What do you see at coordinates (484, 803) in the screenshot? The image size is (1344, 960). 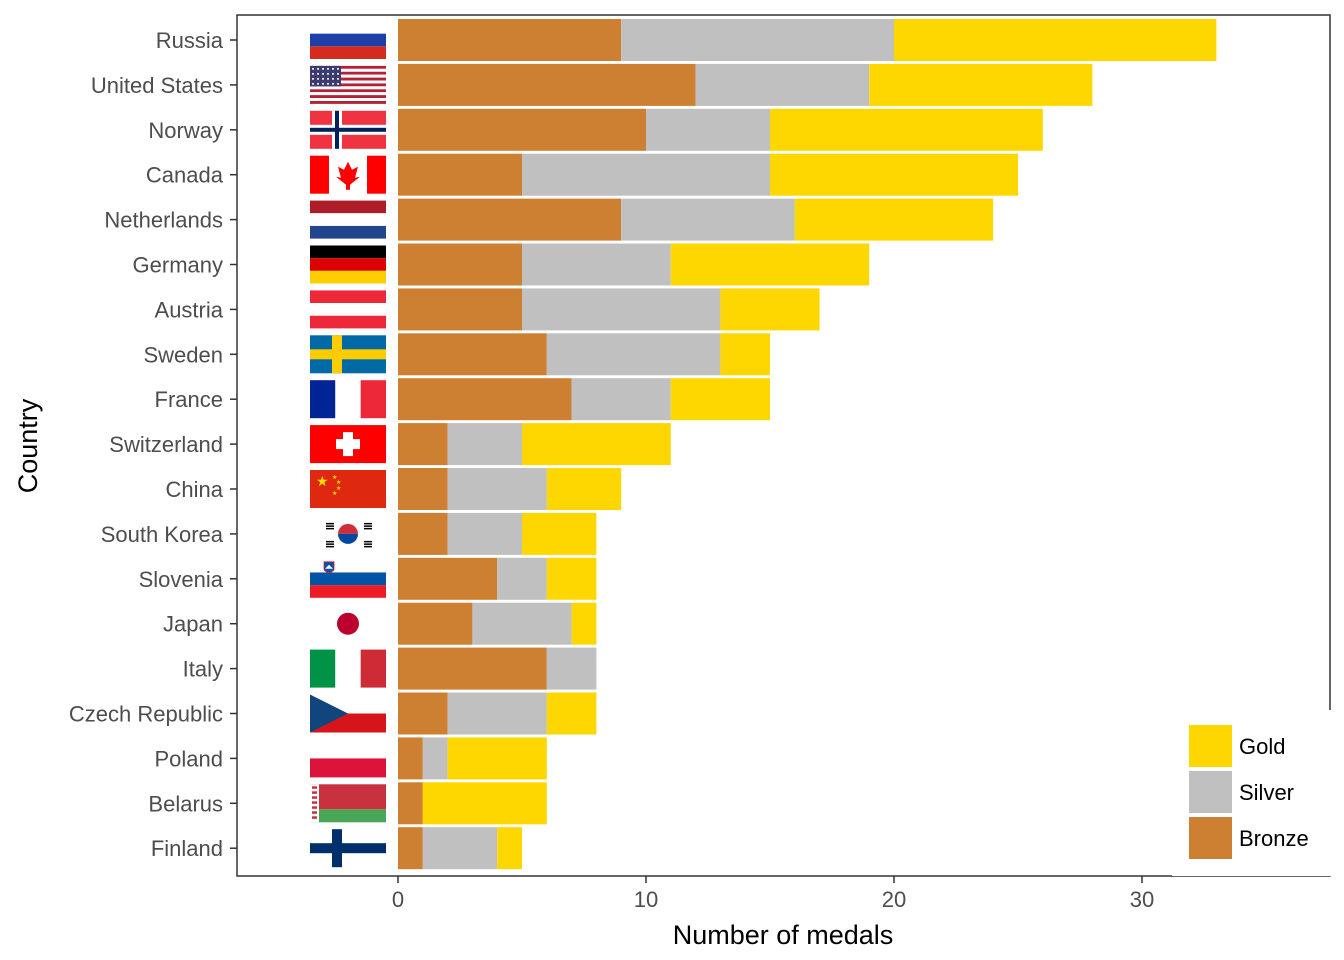 I see `bar-belarus-gold` at bounding box center [484, 803].